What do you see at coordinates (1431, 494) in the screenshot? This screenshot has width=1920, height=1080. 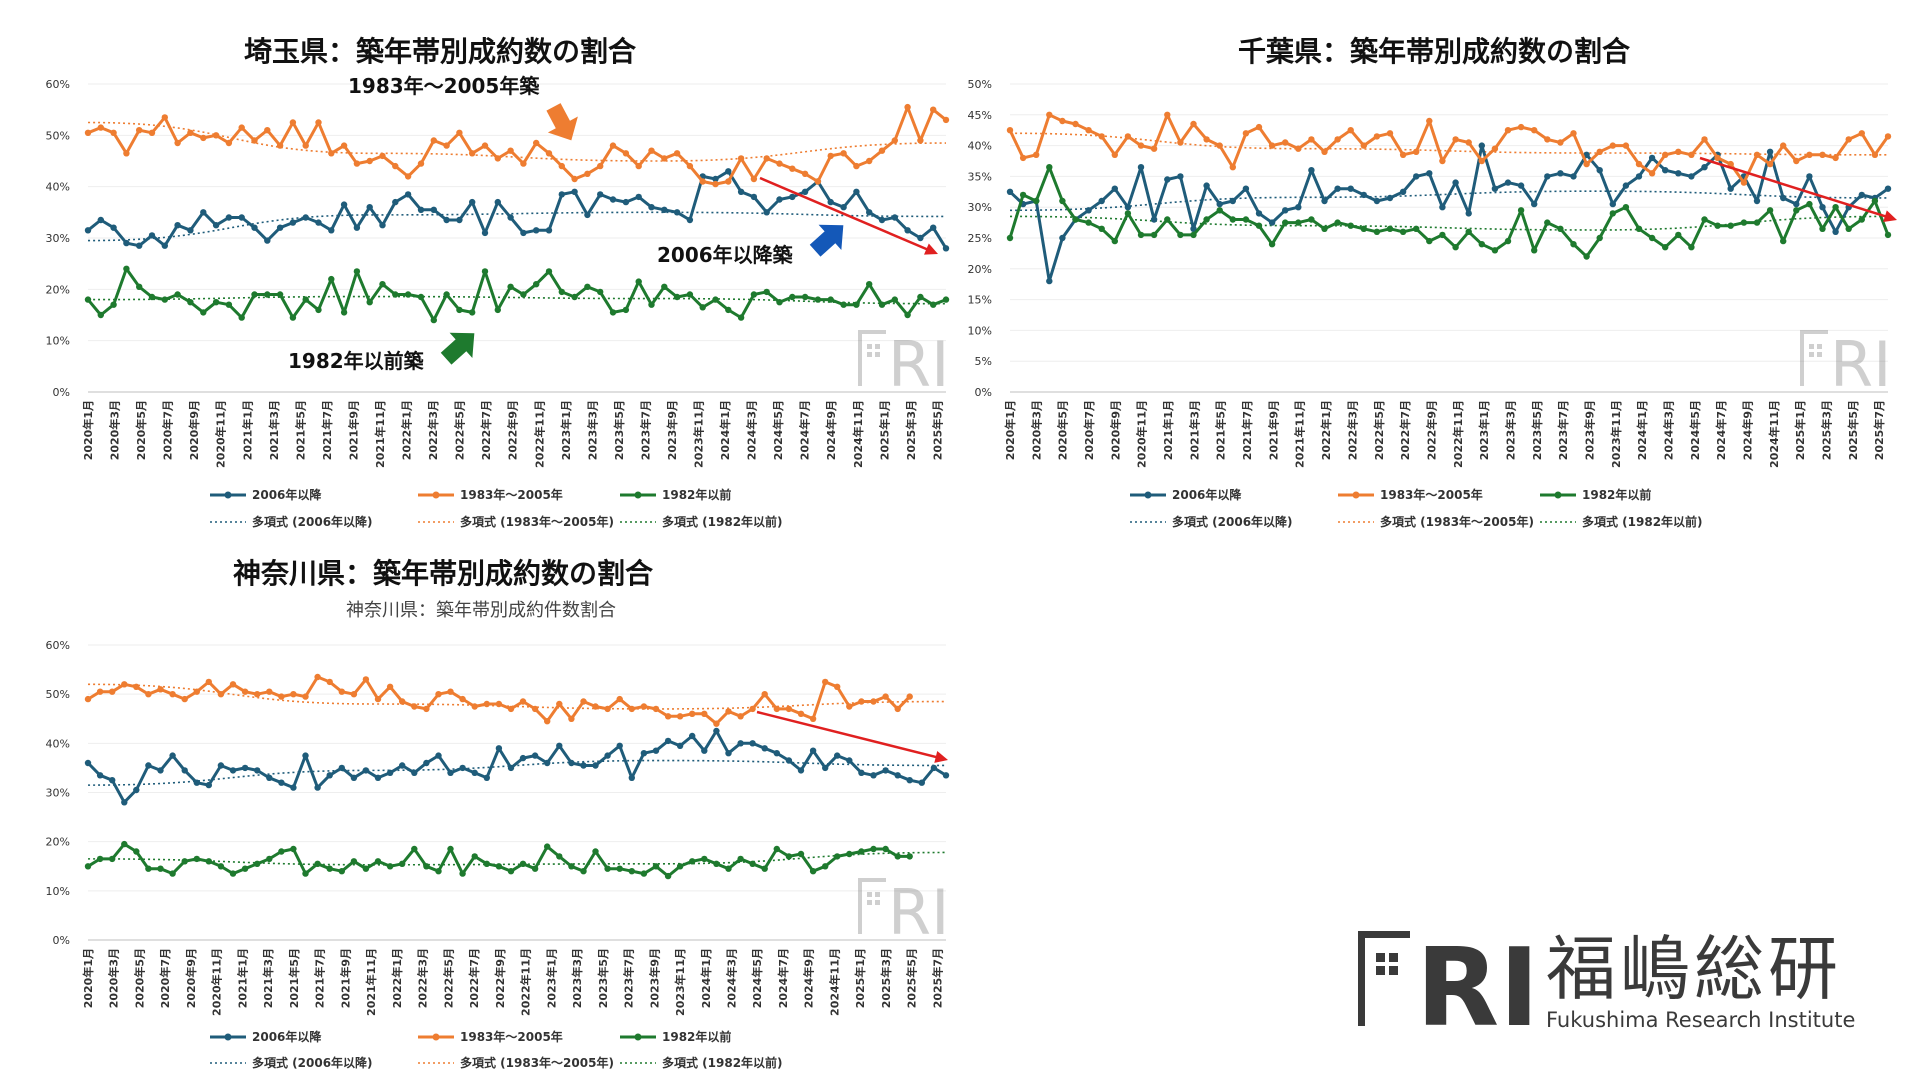 I see `legend-label: 1983年～2005年` at bounding box center [1431, 494].